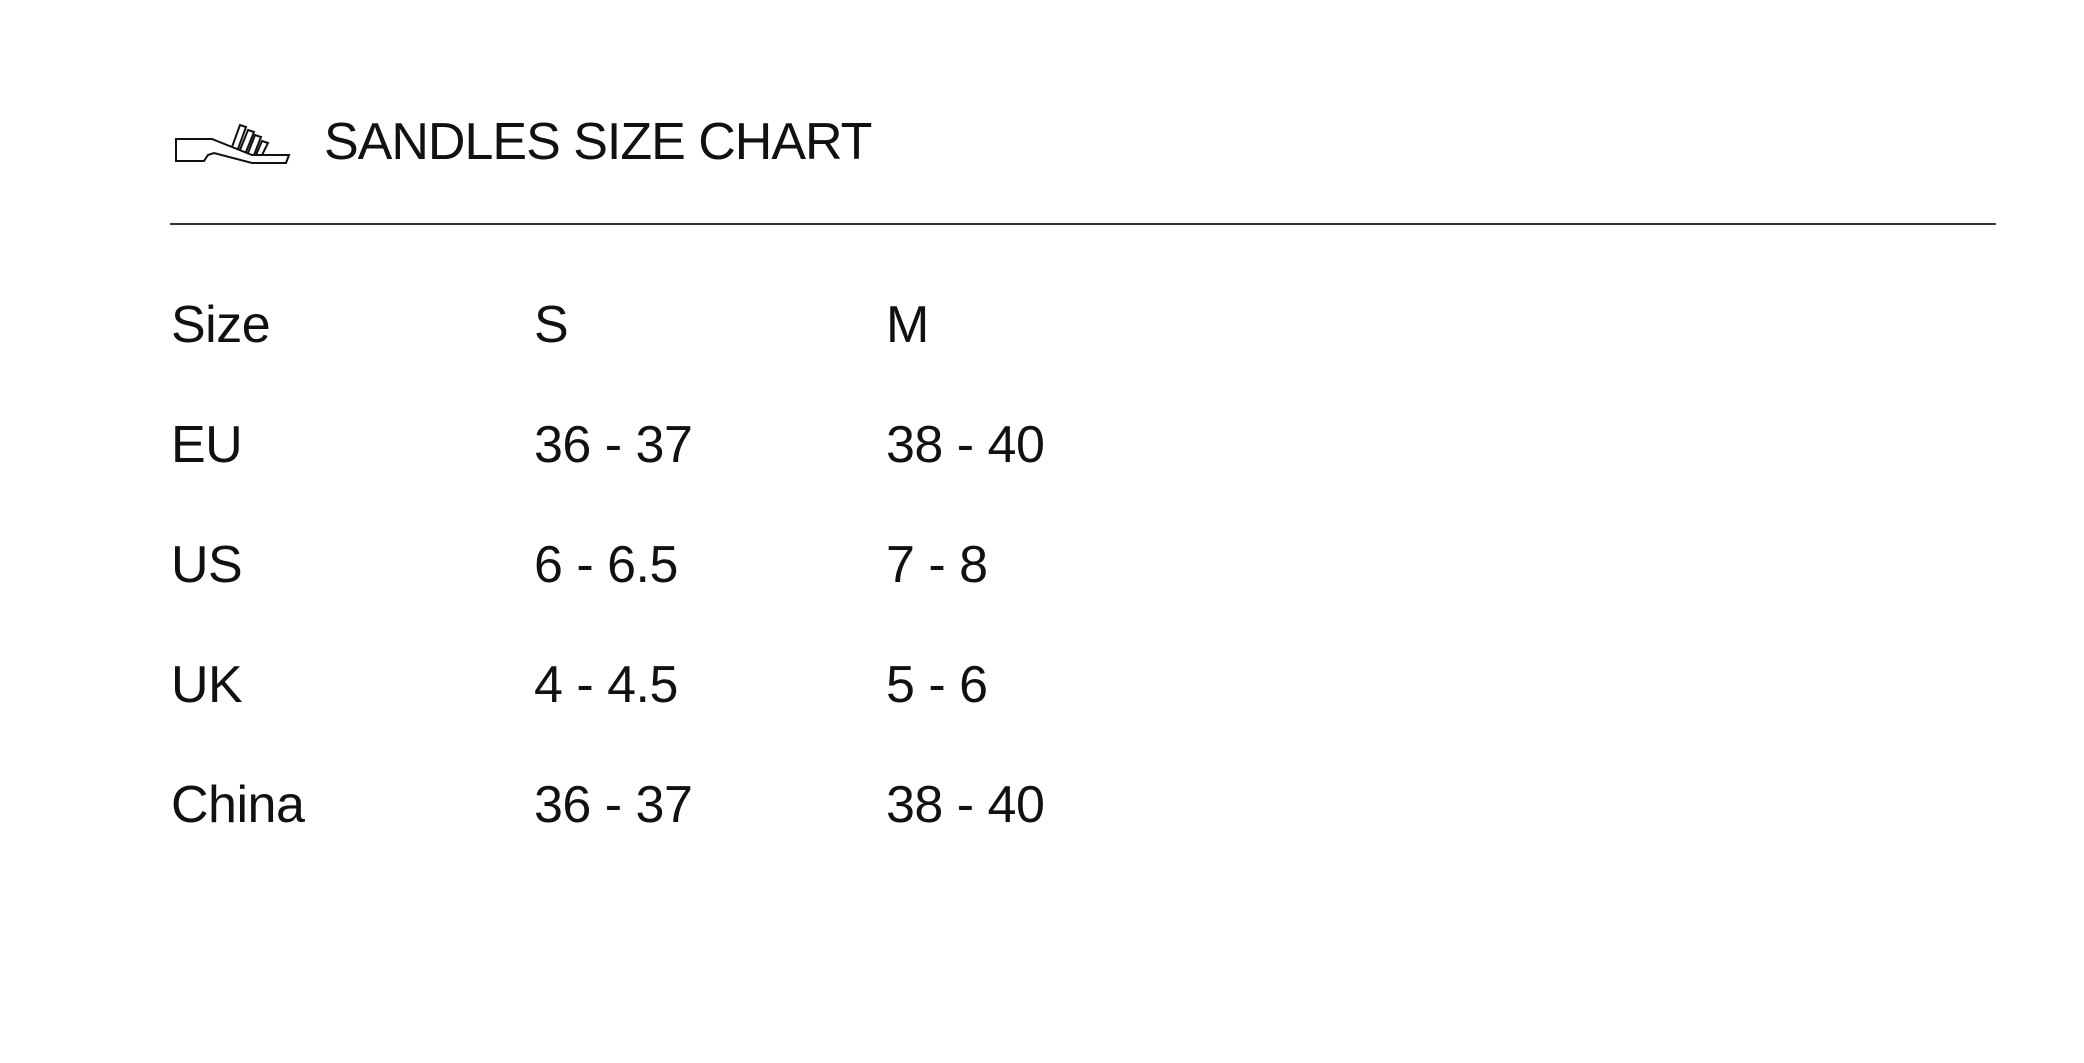 This screenshot has width=2084, height=1063. I want to click on column-header-s: S, so click(551, 325).